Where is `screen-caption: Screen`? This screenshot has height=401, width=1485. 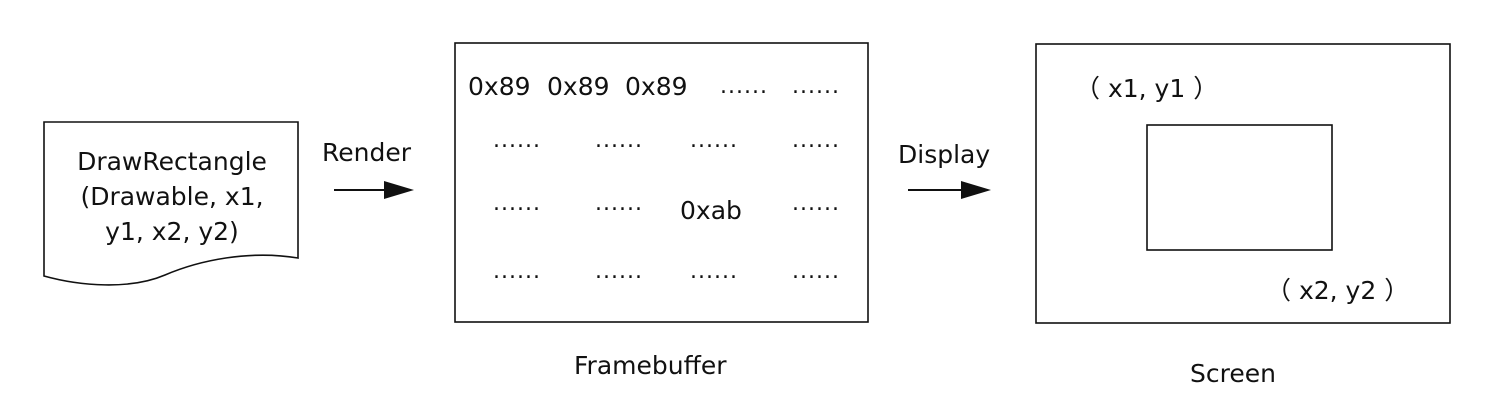 screen-caption: Screen is located at coordinates (1233, 373).